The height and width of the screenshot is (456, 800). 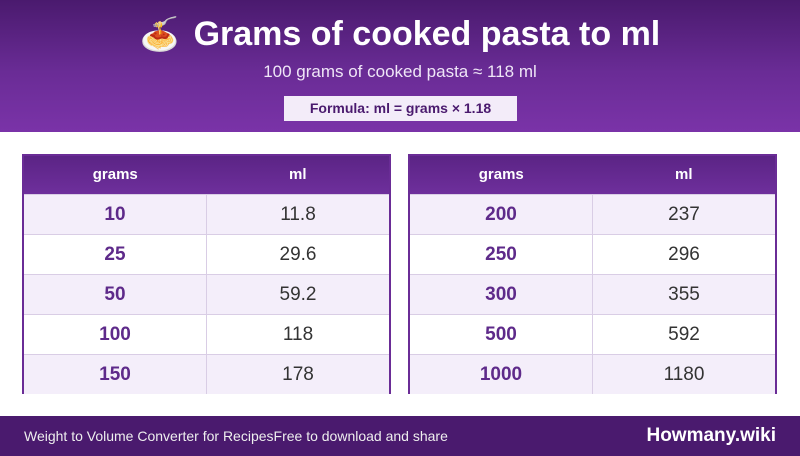 What do you see at coordinates (400, 108) in the screenshot?
I see `formula-badge: Formula: ml = grams × 1.18` at bounding box center [400, 108].